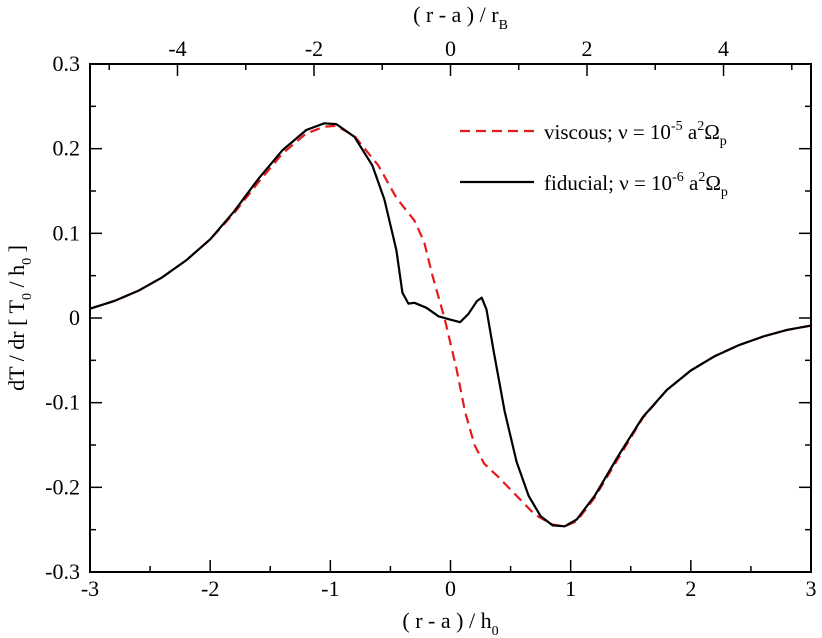  I want to click on top-axis-title: ( r - a ) / rB, so click(460, 17).